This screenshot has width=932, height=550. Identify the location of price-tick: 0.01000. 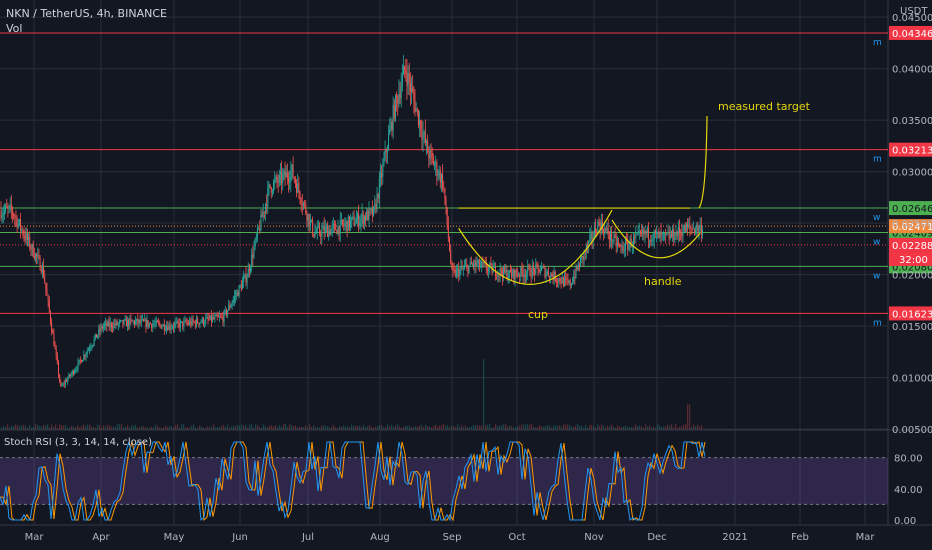
(912, 379).